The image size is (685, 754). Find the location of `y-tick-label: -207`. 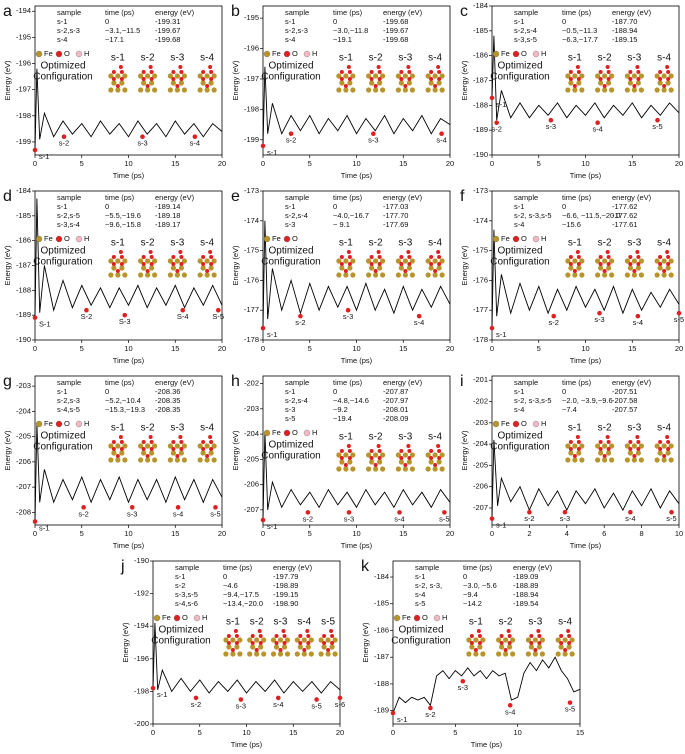

y-tick-label: -207 is located at coordinates (480, 507).